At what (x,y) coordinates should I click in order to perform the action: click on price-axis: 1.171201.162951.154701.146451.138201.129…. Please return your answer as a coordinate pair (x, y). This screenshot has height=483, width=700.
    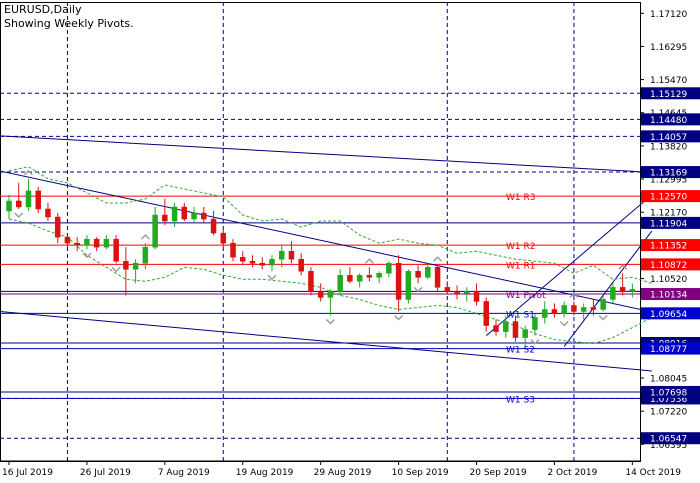
    Looking at the image, I should click on (663, 230).